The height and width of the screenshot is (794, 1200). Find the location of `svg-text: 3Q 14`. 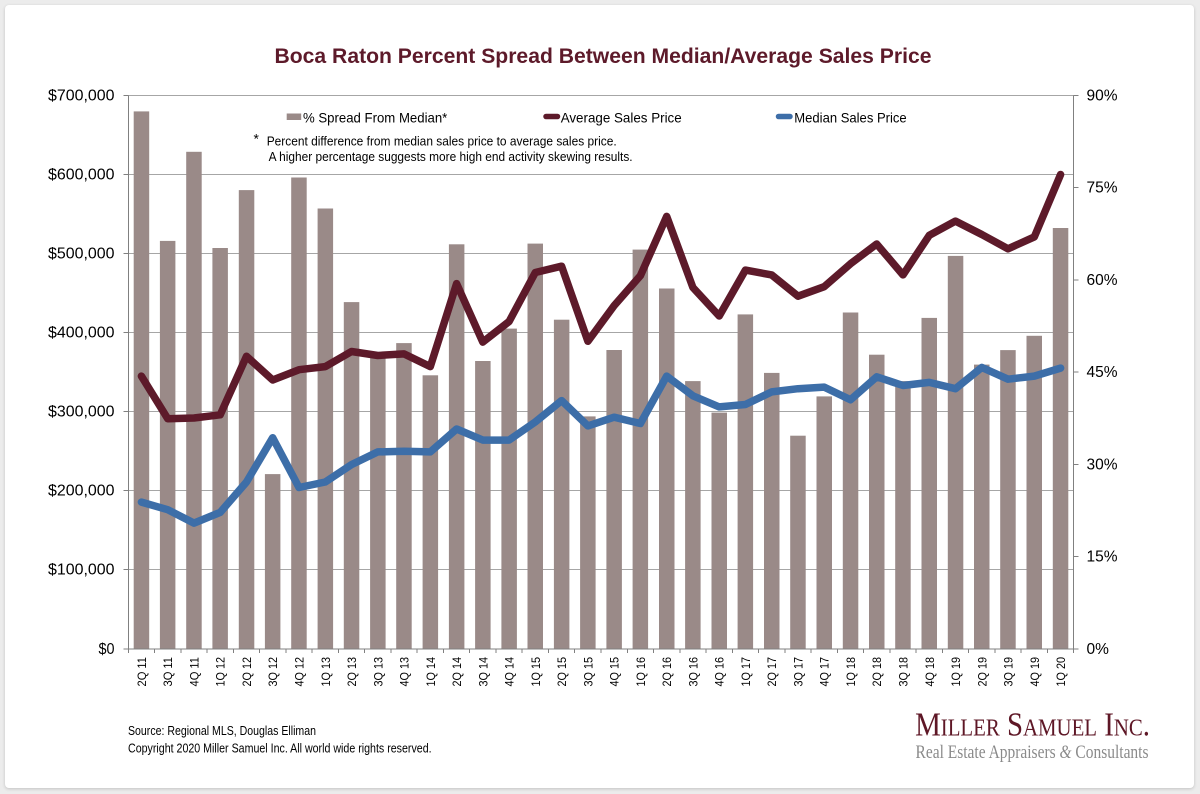

svg-text: 3Q 14 is located at coordinates (483, 672).